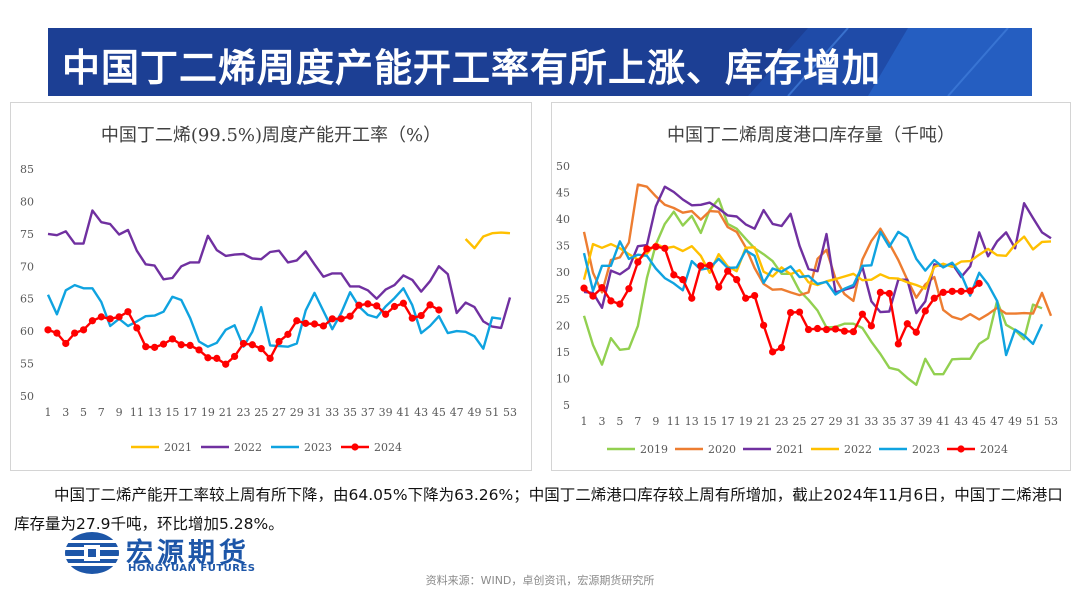 The height and width of the screenshot is (608, 1080). I want to click on y-tick-label: 5, so click(566, 405).